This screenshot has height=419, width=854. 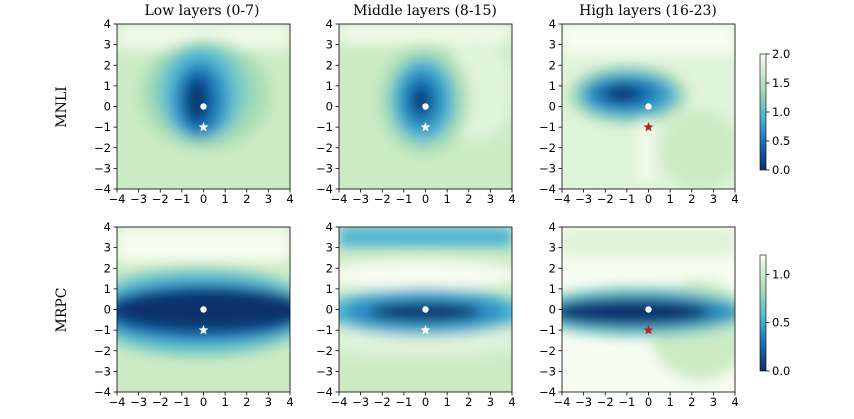 What do you see at coordinates (781, 83) in the screenshot?
I see `colorbar-tick-label: 1.5` at bounding box center [781, 83].